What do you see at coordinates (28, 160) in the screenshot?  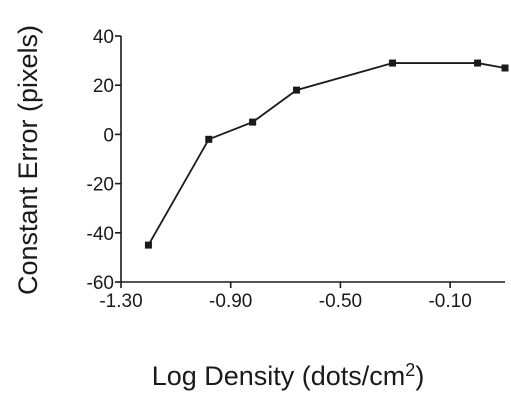 I see `y-axis-title: Constant Error (pixels)` at bounding box center [28, 160].